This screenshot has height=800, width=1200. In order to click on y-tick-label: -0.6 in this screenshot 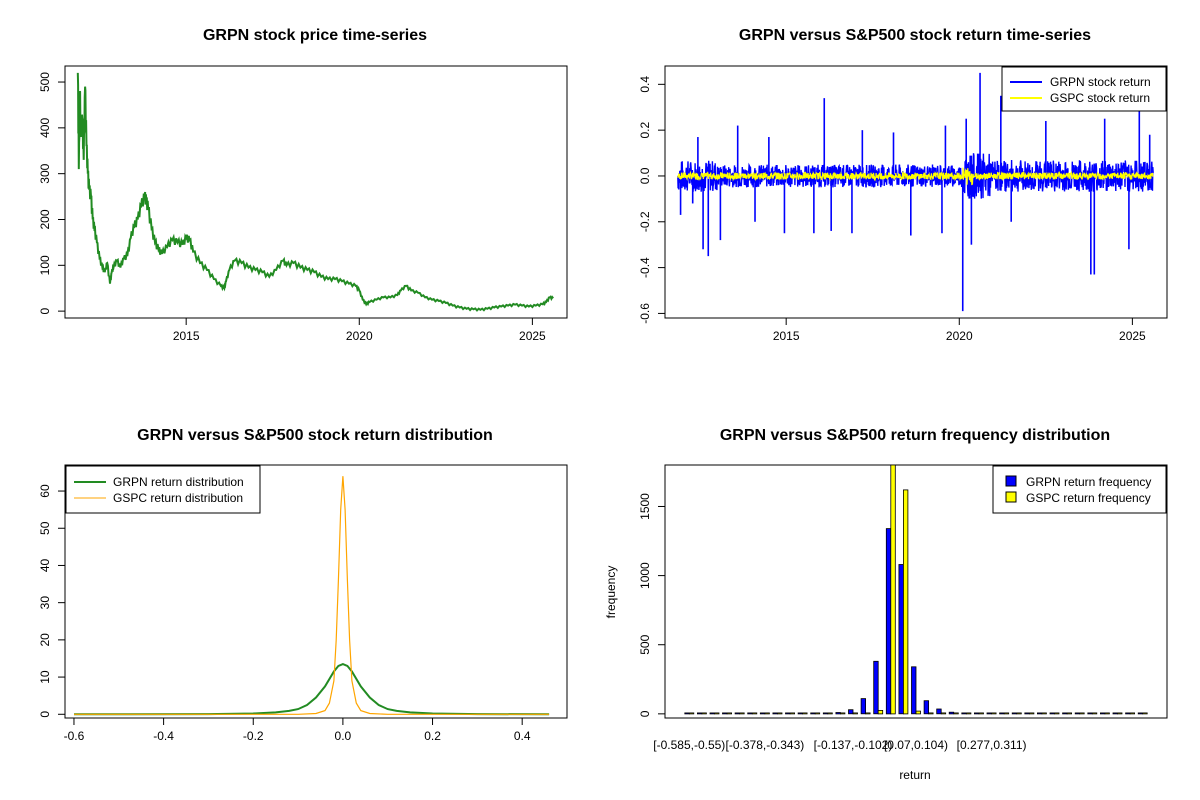, I will do `click(645, 313)`.